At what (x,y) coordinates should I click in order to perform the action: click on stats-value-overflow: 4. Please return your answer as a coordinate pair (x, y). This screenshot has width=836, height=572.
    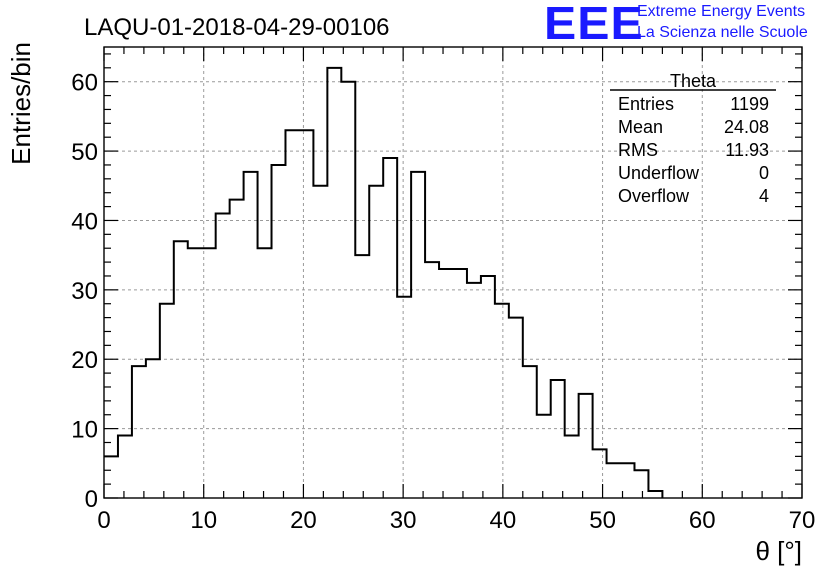
    Looking at the image, I should click on (764, 196).